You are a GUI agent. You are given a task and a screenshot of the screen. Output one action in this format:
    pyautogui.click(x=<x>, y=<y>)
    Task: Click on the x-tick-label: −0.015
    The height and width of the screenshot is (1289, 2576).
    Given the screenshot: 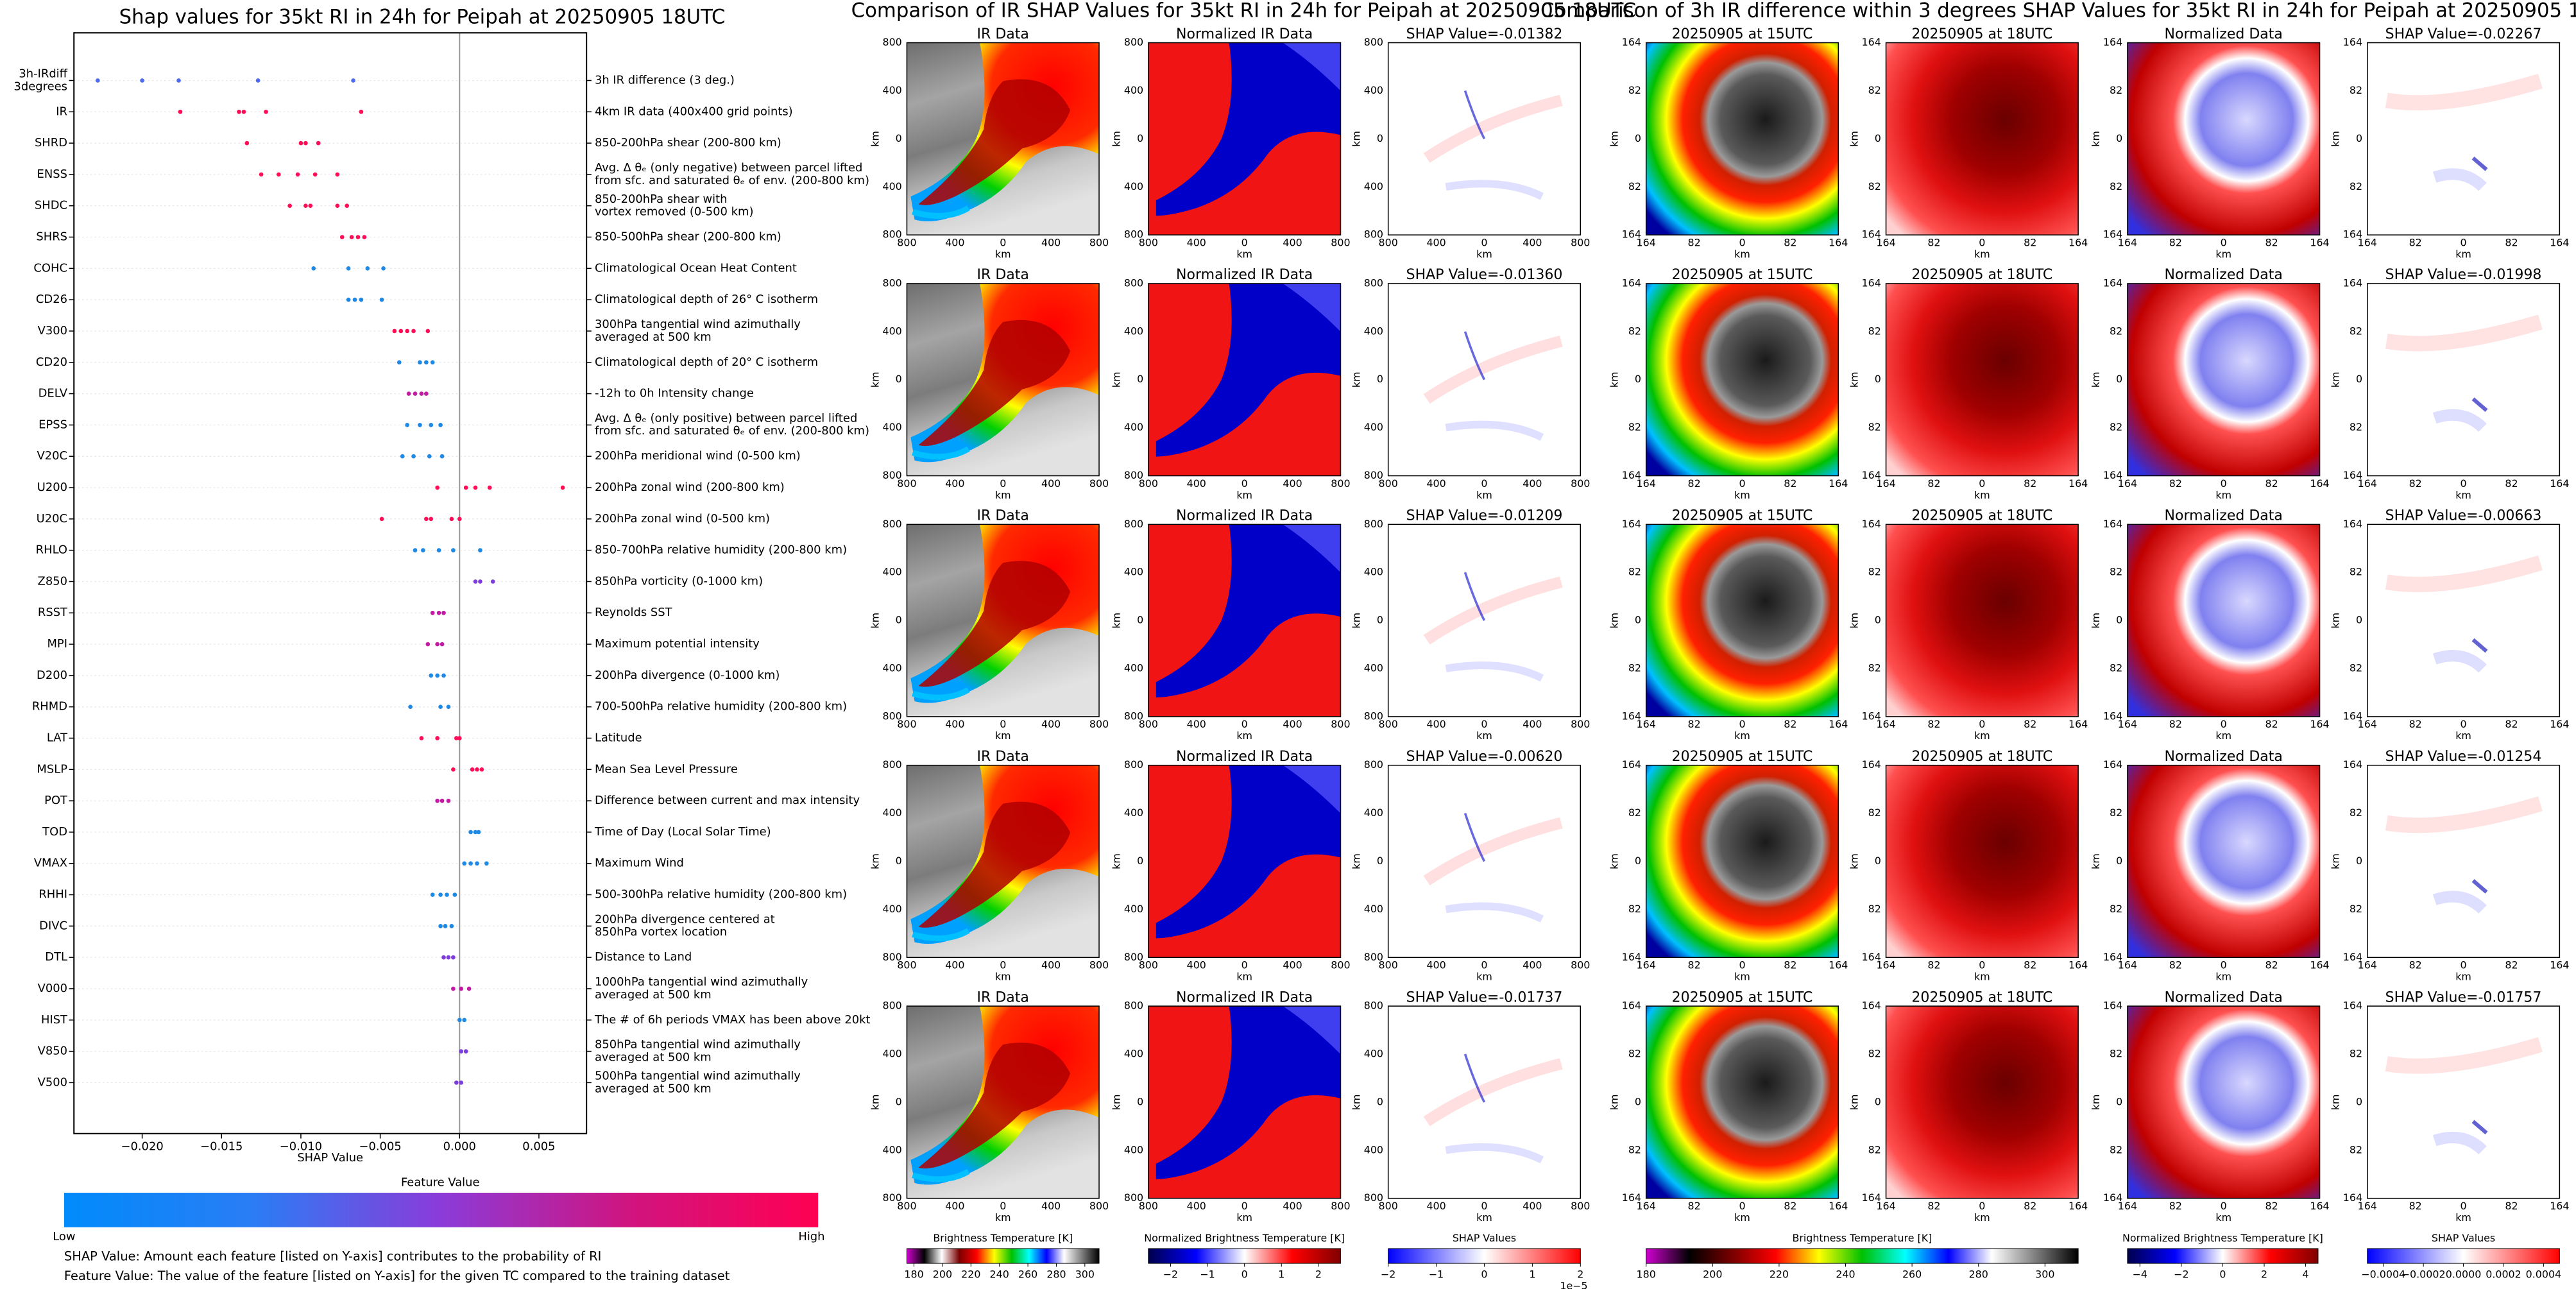 What is the action you would take?
    pyautogui.click(x=221, y=1146)
    